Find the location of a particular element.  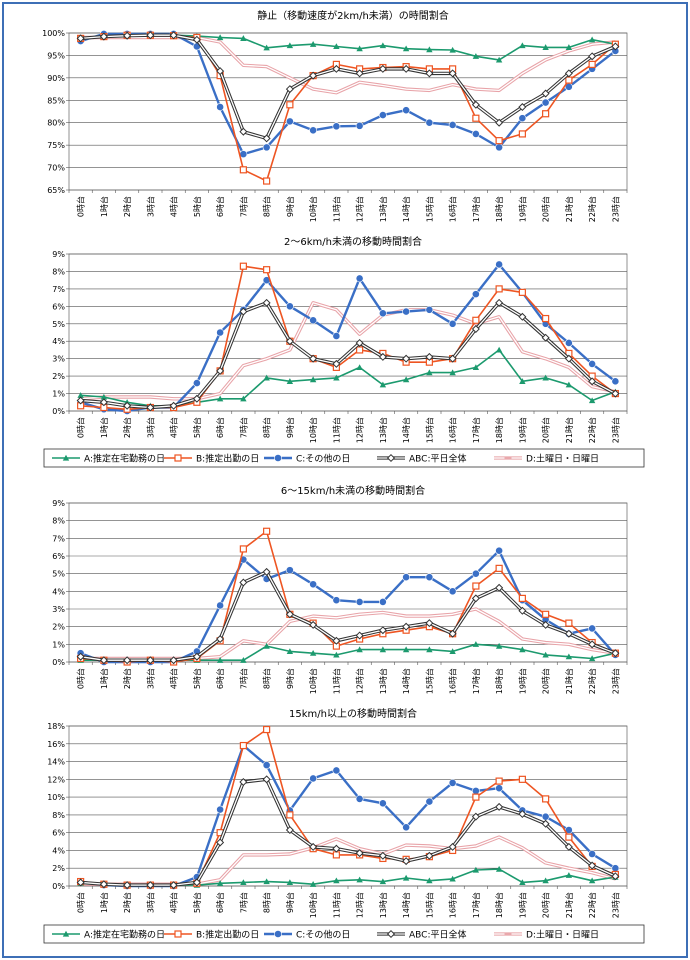

x-tick-label: 10時台 is located at coordinates (313, 209).